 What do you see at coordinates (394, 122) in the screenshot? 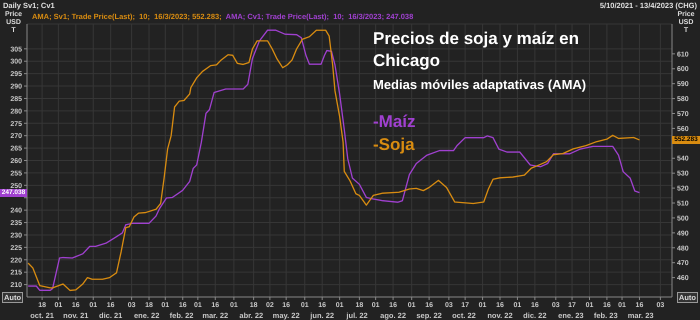
I see `series-label: -Maíz` at bounding box center [394, 122].